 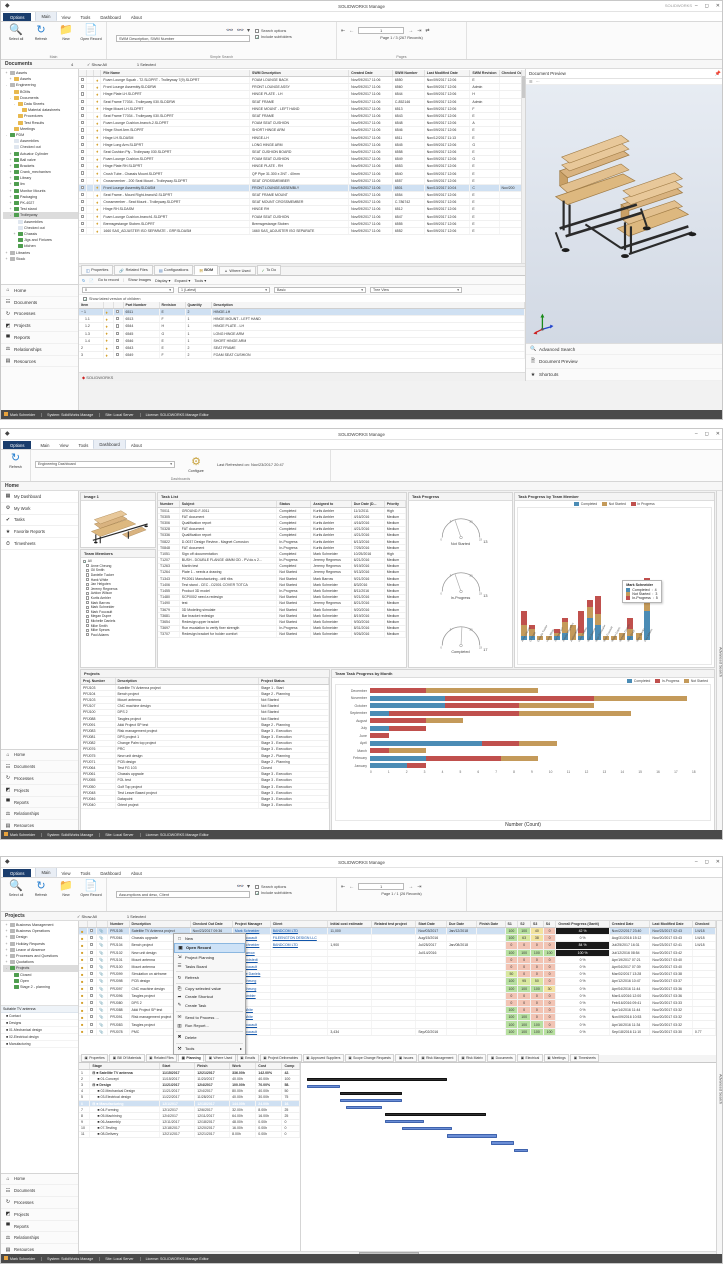 What do you see at coordinates (205, 762) in the screenshot?
I see `table-row: PRJ071 PCB design Stage 2 - Planning` at bounding box center [205, 762].